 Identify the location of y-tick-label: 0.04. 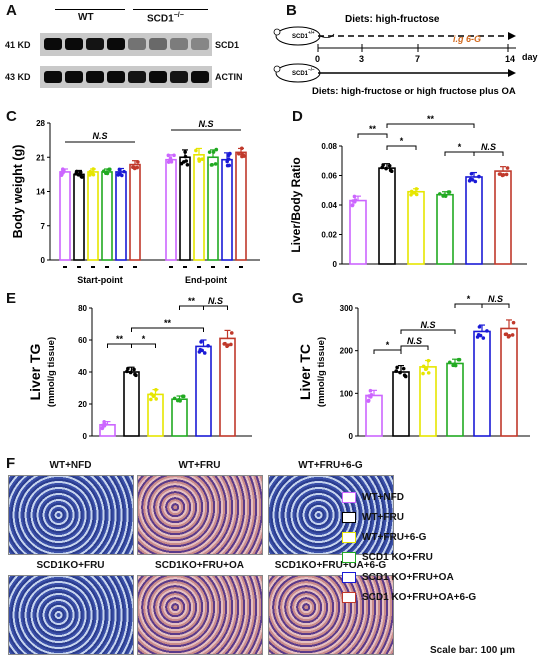
(329, 205).